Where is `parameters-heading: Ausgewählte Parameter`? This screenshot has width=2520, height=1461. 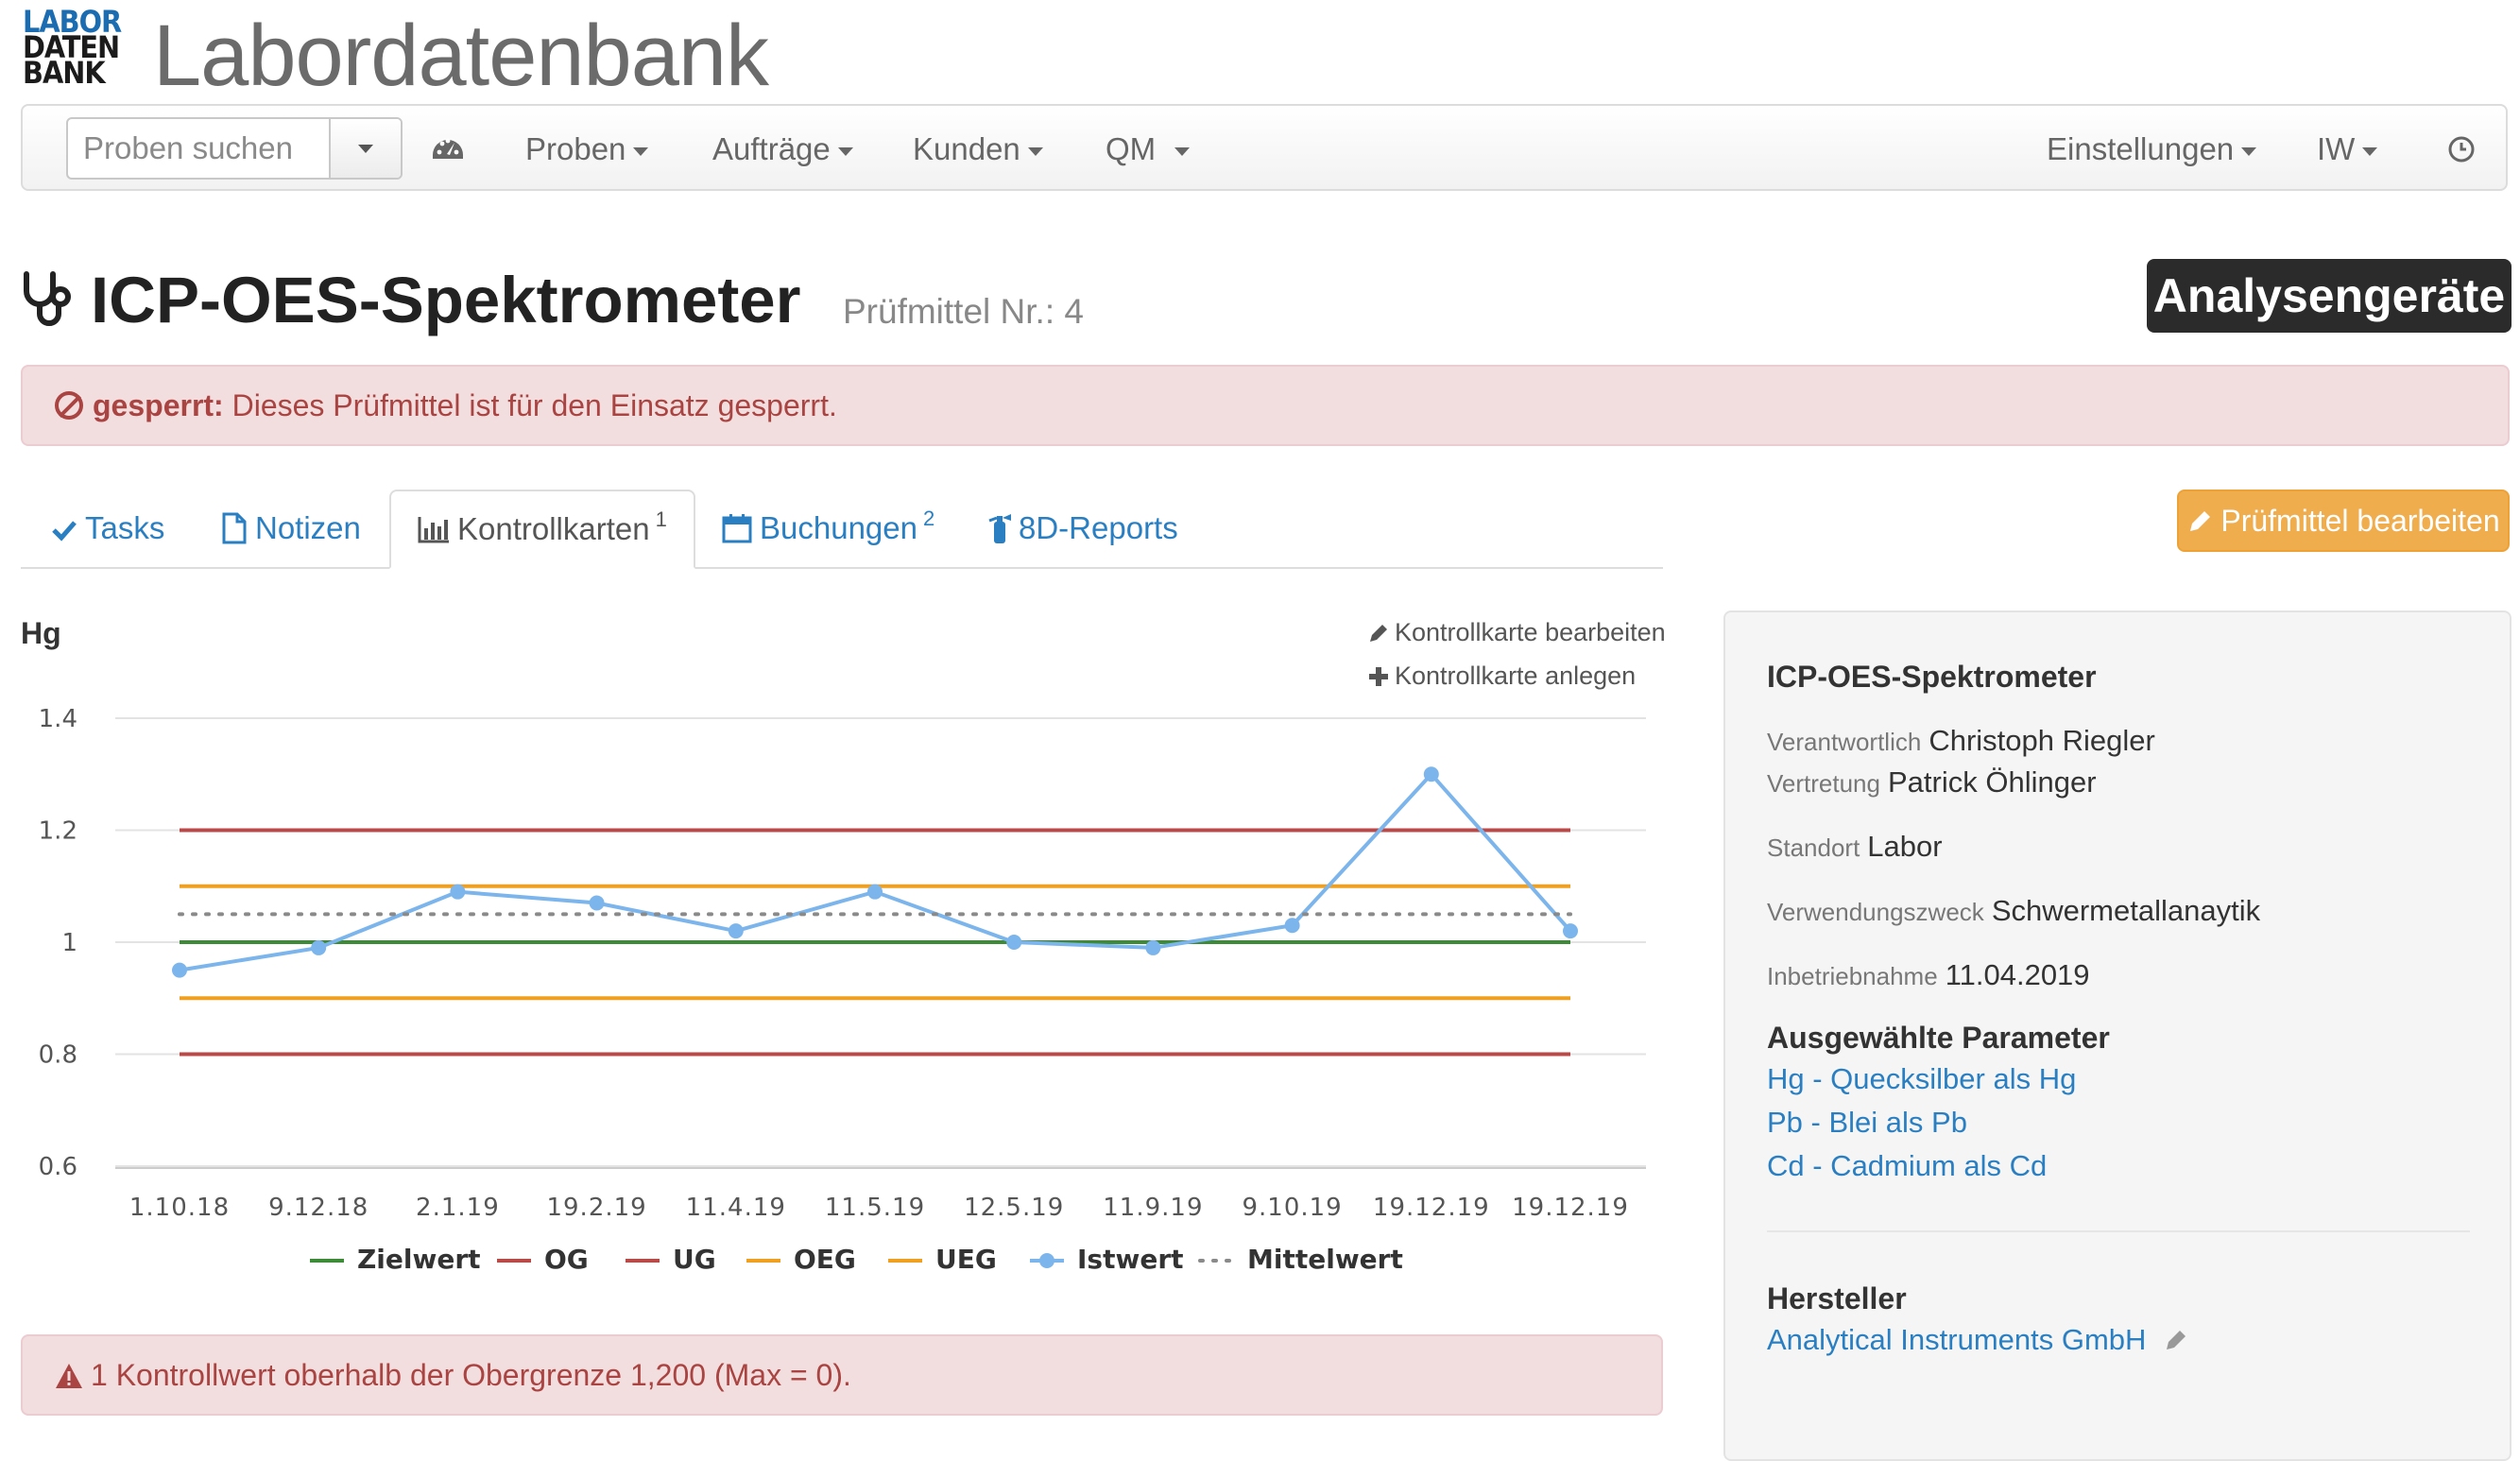 parameters-heading: Ausgewählte Parameter is located at coordinates (1939, 1038).